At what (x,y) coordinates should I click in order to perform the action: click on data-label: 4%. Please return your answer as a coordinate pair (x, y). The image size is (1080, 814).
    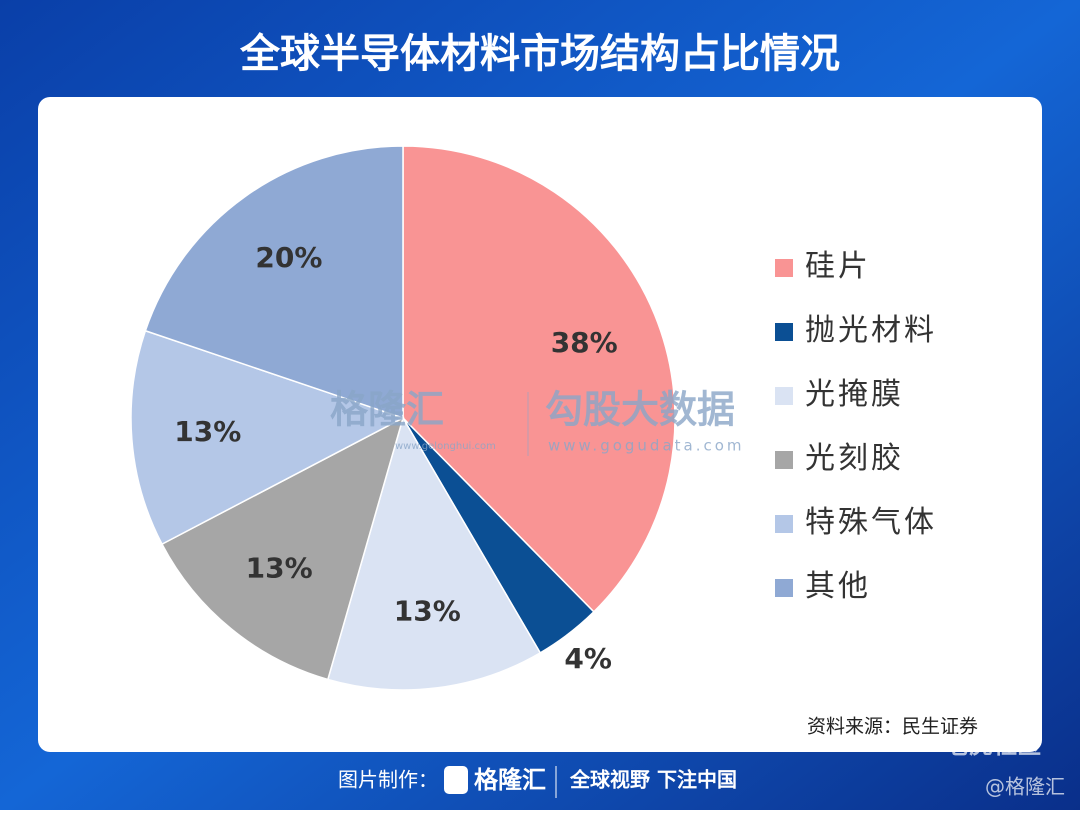
    Looking at the image, I should click on (588, 658).